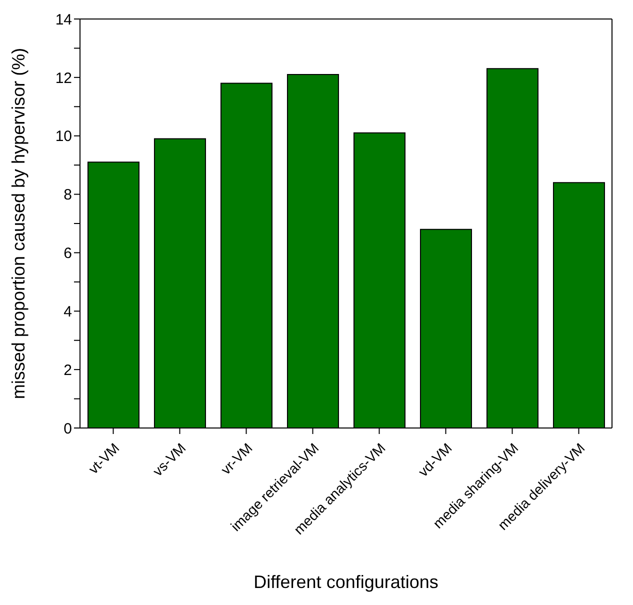 This screenshot has height=605, width=633. Describe the element at coordinates (68, 195) in the screenshot. I see `y-tick-label: 8` at that location.